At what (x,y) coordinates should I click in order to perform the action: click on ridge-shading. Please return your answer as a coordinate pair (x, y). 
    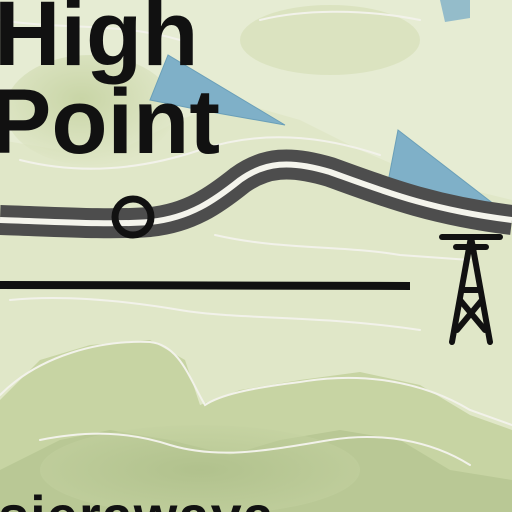
    Looking at the image, I should click on (330, 40).